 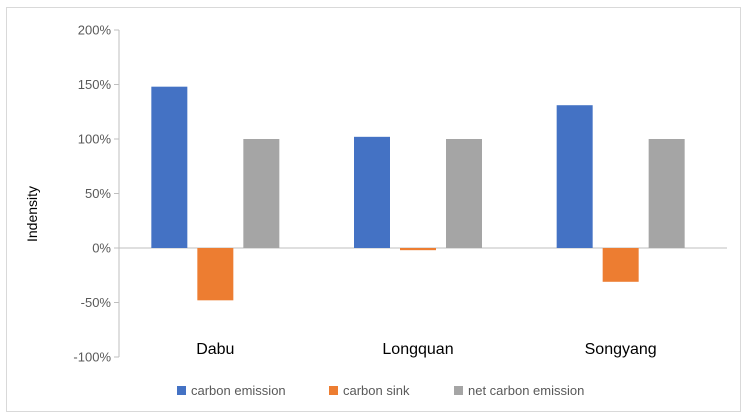 I want to click on category-labels: Dabu Longquan Songyang, so click(x=426, y=349).